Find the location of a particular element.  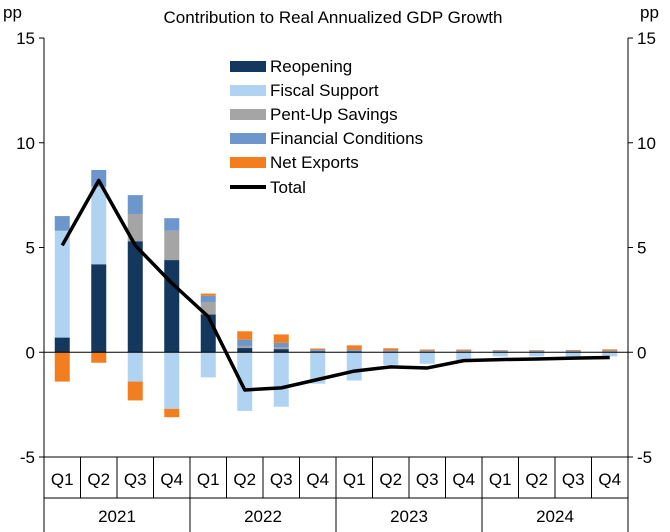

x-tick-label-8: Q1 is located at coordinates (354, 479).